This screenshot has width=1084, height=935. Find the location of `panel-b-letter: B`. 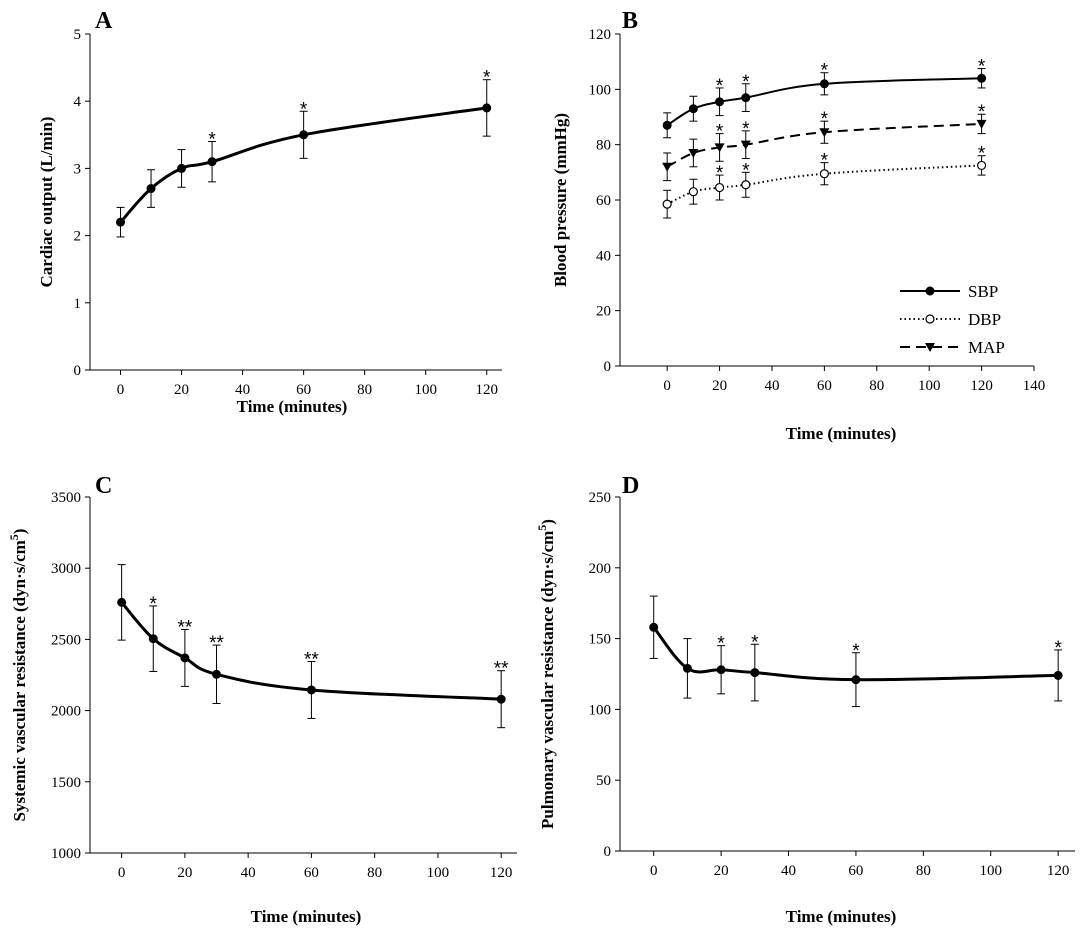

panel-b-letter: B is located at coordinates (630, 21).